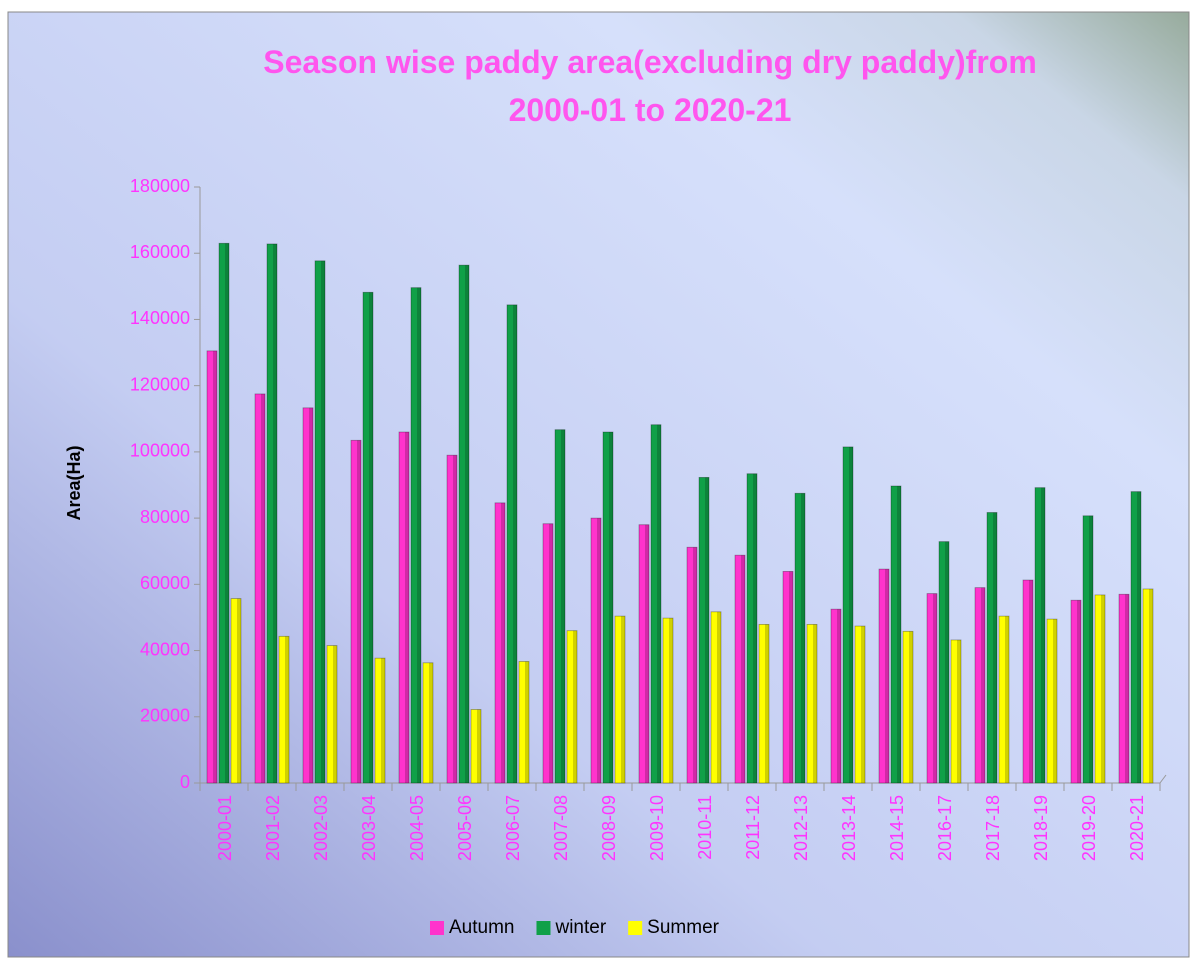 The image size is (1197, 969). I want to click on x-tick-label: 2001-02, so click(273, 828).